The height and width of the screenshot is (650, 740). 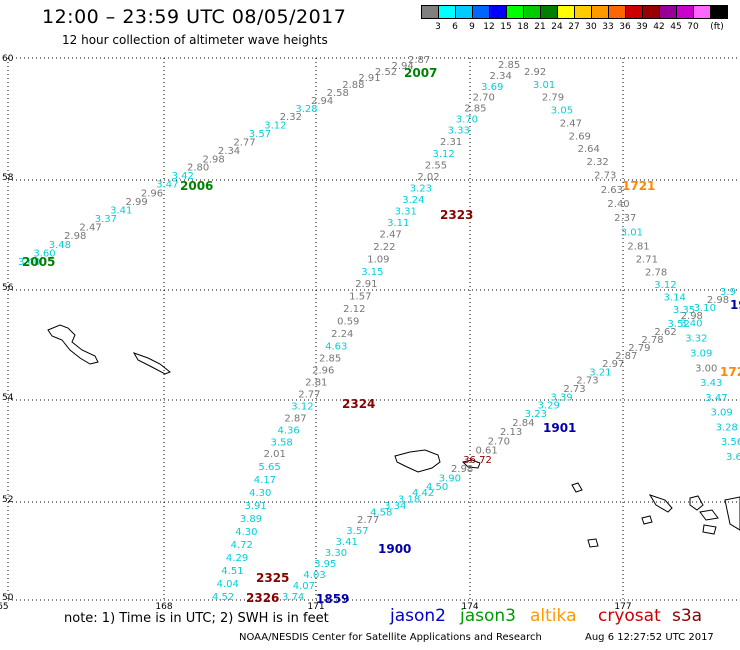 I want to click on wave-height-value: 2.99, so click(x=136, y=202).